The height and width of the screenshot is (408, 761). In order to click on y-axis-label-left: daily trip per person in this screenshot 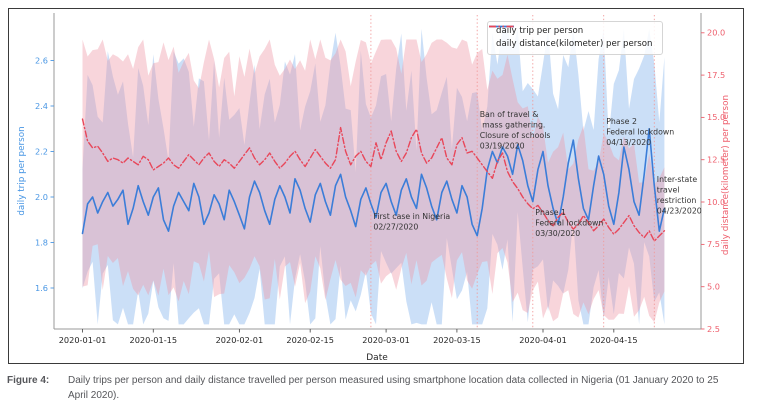, I will do `click(22, 171)`.